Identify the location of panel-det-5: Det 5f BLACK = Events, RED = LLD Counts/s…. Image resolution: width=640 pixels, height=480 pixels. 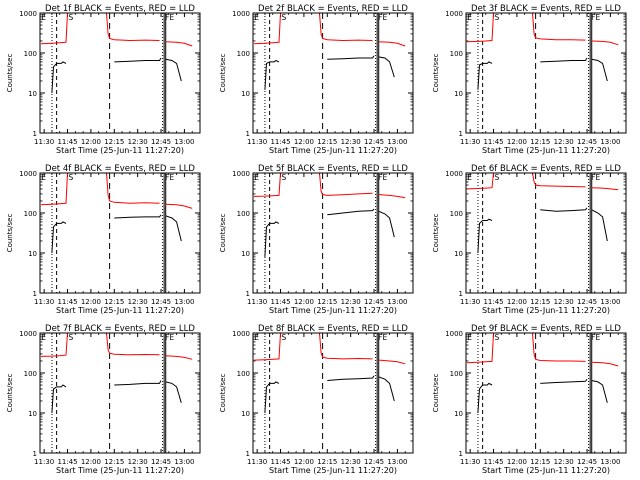
(316, 239).